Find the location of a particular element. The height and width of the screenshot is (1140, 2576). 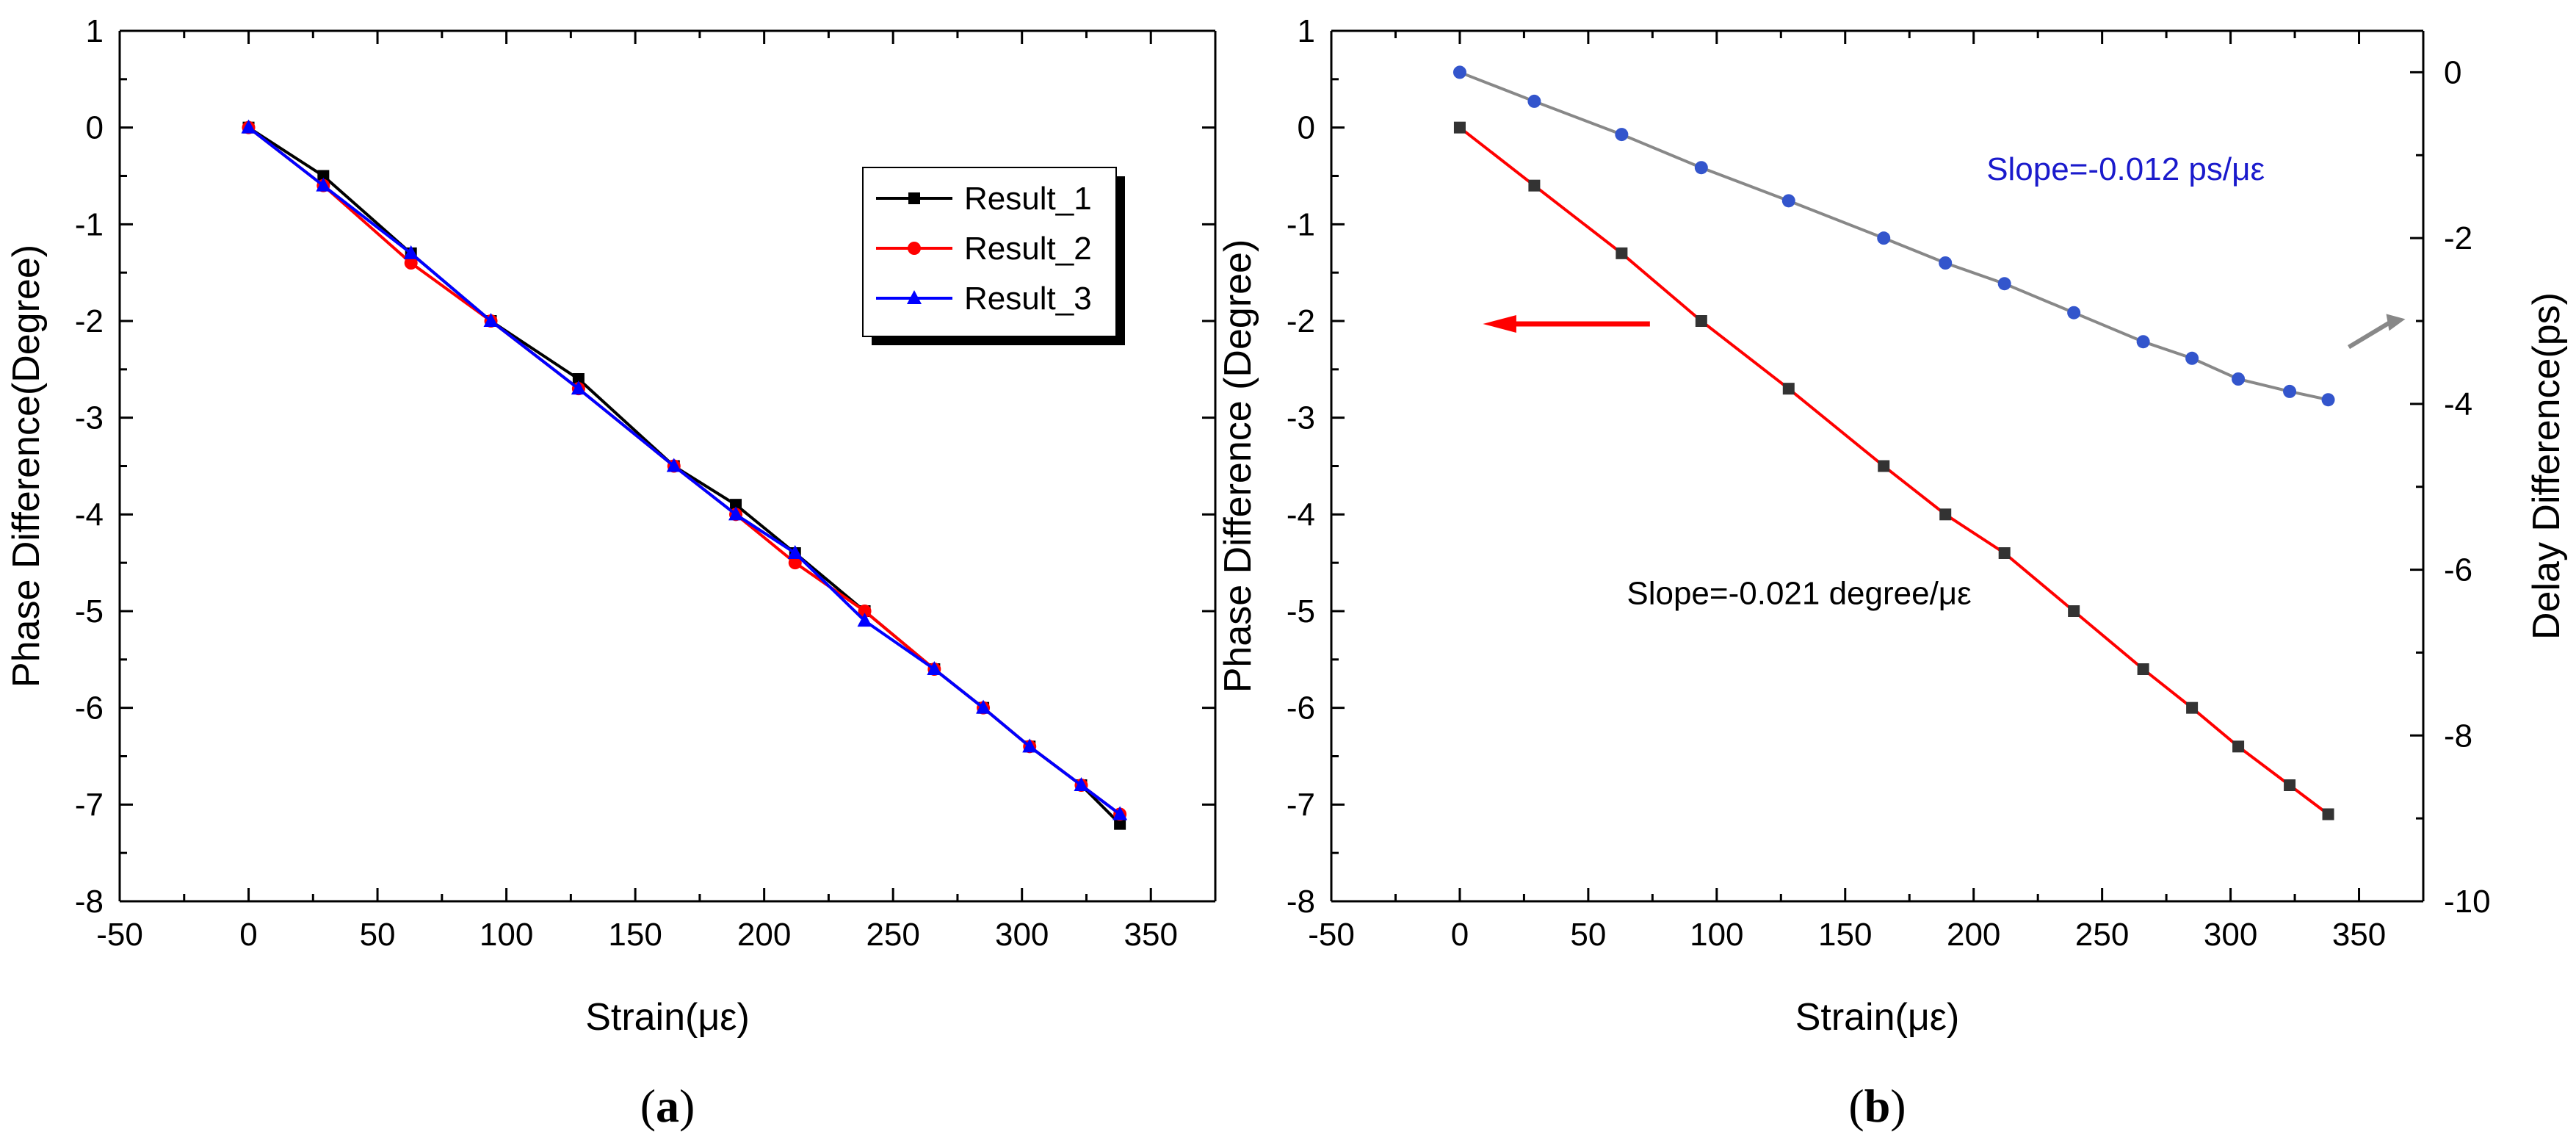

y-axis-title: Phase Difference (Degree) is located at coordinates (1238, 466).